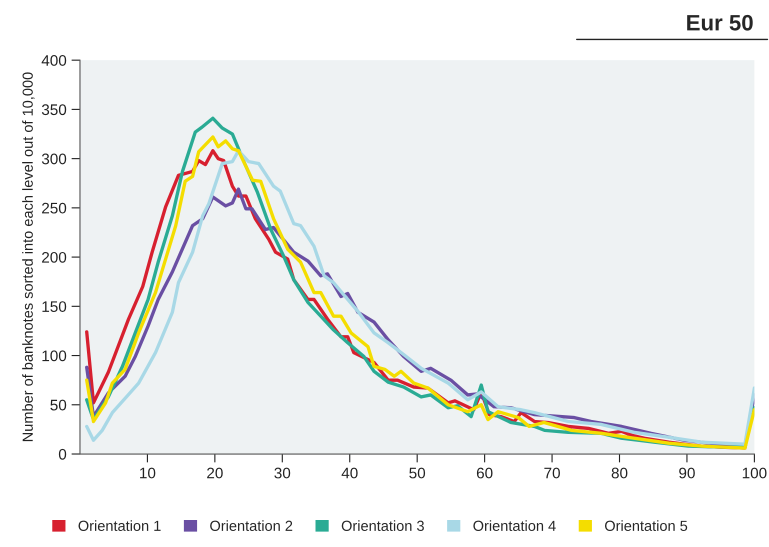 This screenshot has width=769, height=547. Describe the element at coordinates (54, 208) in the screenshot. I see `y-tick-label: 250` at that location.